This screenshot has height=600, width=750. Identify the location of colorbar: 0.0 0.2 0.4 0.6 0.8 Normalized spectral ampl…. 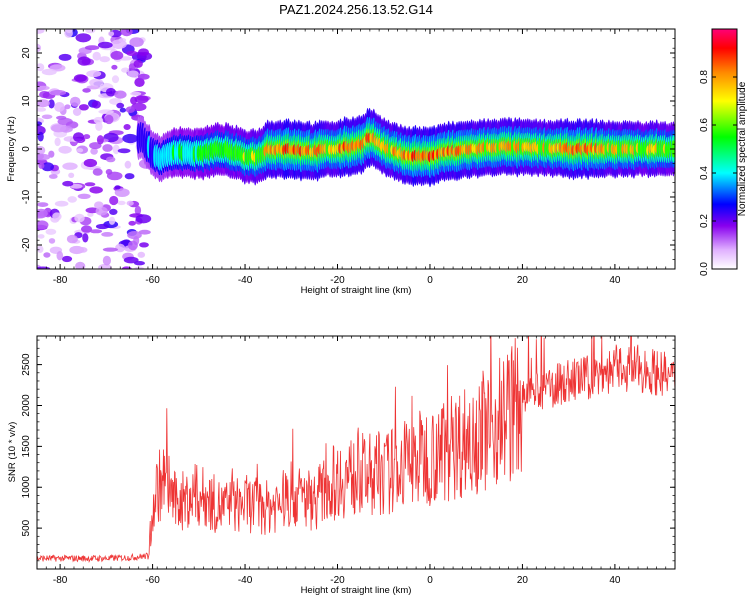
(723, 152).